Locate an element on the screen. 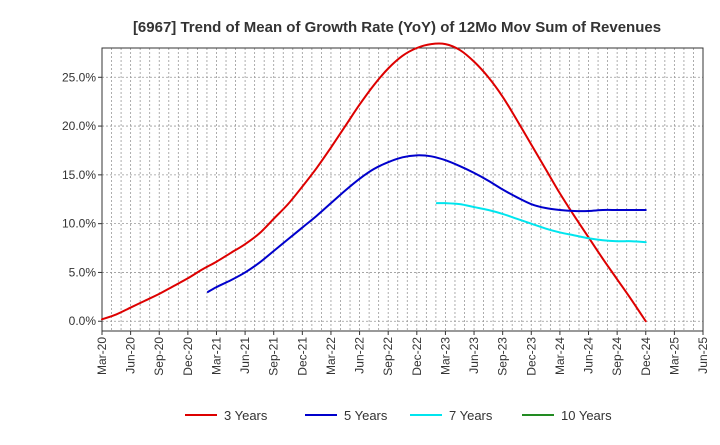  x-tick-label: Sep-23 is located at coordinates (503, 356).